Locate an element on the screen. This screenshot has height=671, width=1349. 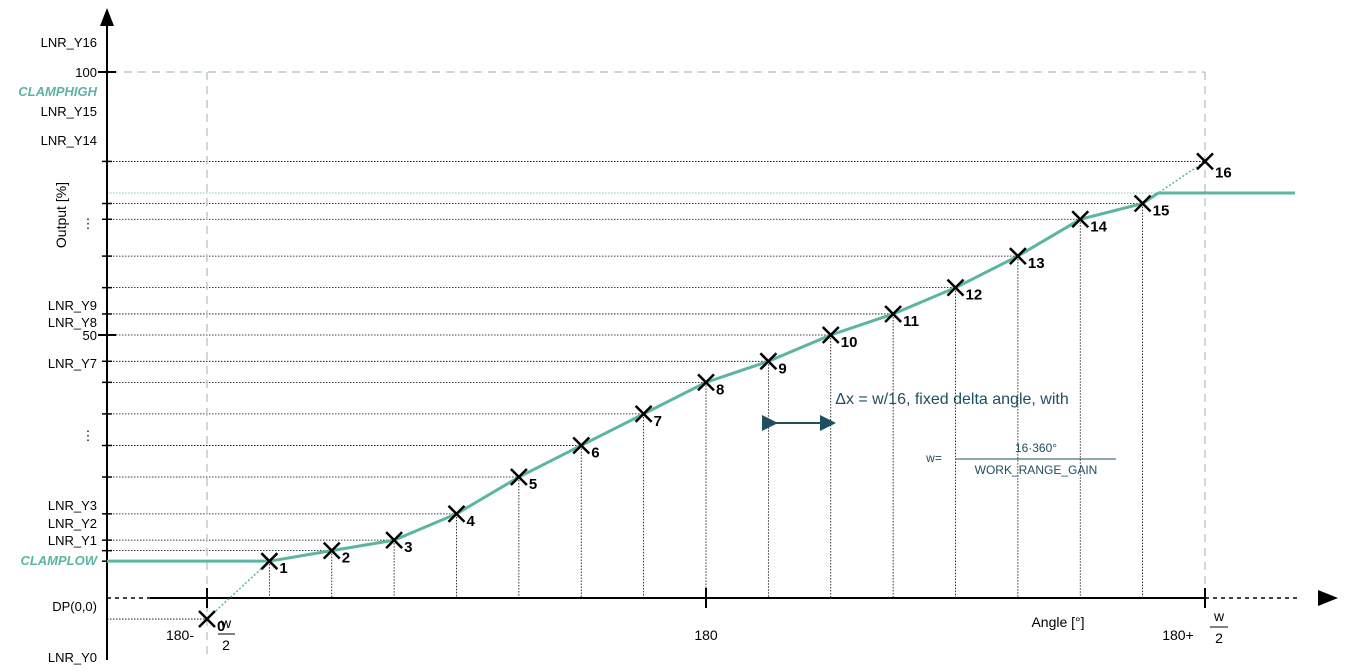
point-marker-14: 14 is located at coordinates (1089, 222).